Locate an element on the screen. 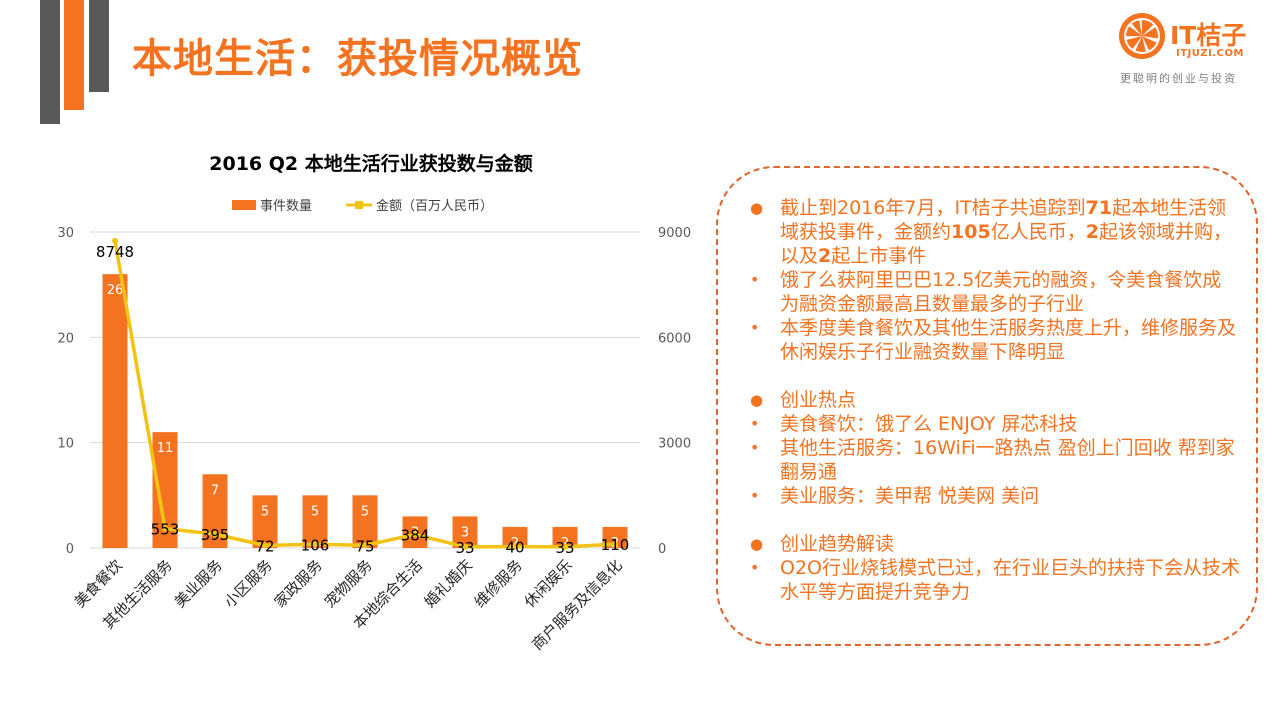 This screenshot has height=720, width=1280. amount-value-label: 110 is located at coordinates (615, 545).